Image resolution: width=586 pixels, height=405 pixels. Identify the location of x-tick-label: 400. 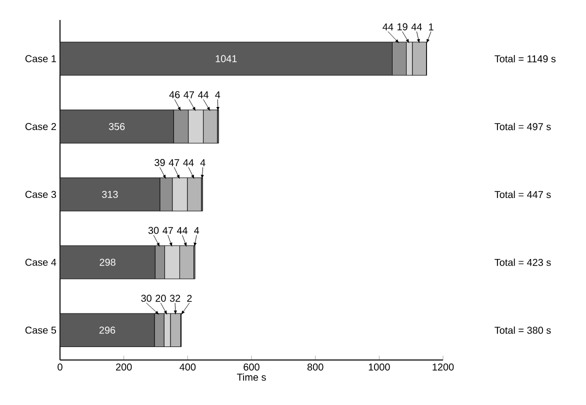
(188, 367).